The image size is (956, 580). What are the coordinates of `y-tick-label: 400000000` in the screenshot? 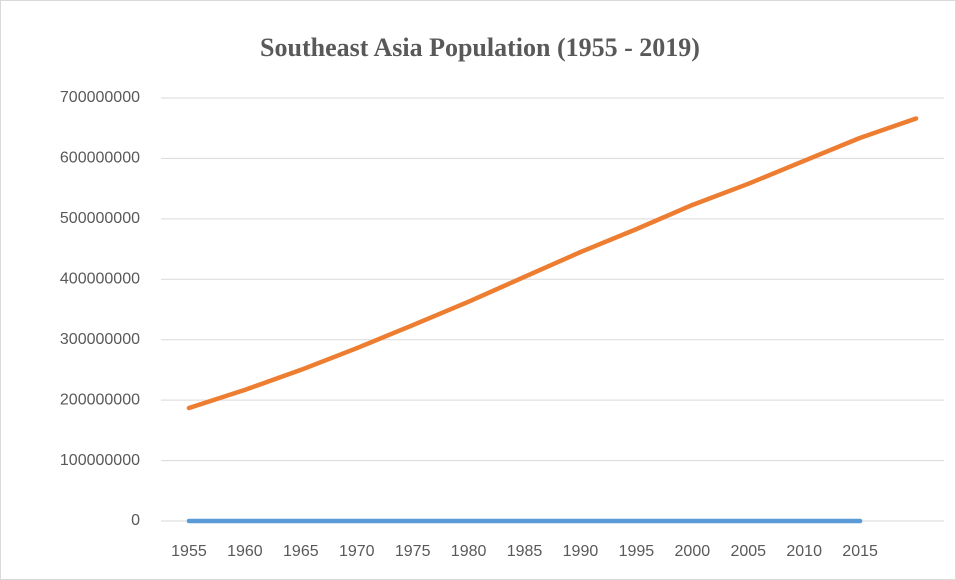 It's located at (100, 279).